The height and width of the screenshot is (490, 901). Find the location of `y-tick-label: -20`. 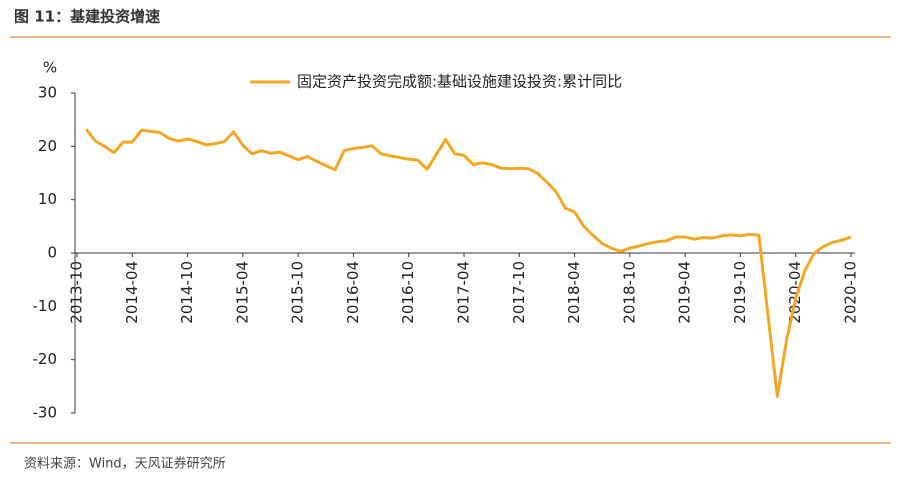

y-tick-label: -20 is located at coordinates (45, 359).